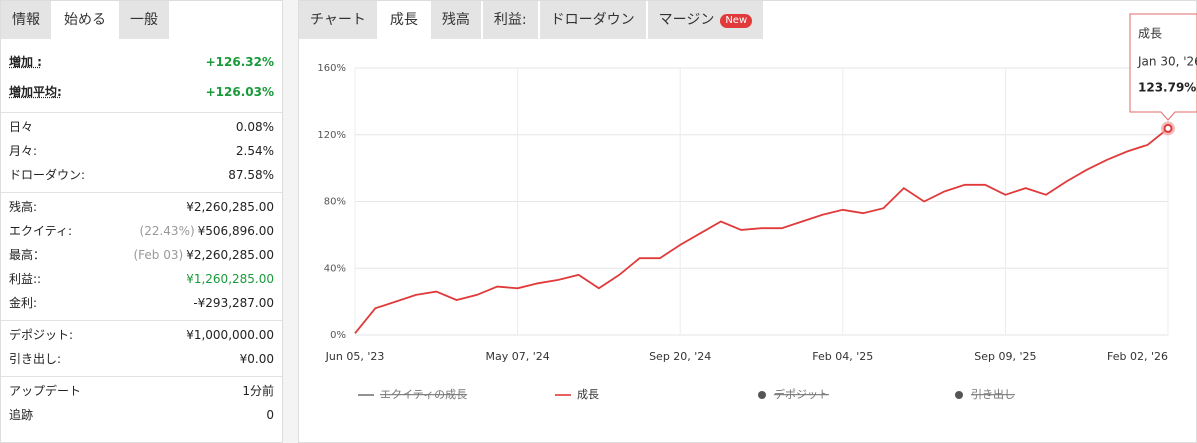  I want to click on stats-row: 増加平均: +126.03%, so click(141, 92).